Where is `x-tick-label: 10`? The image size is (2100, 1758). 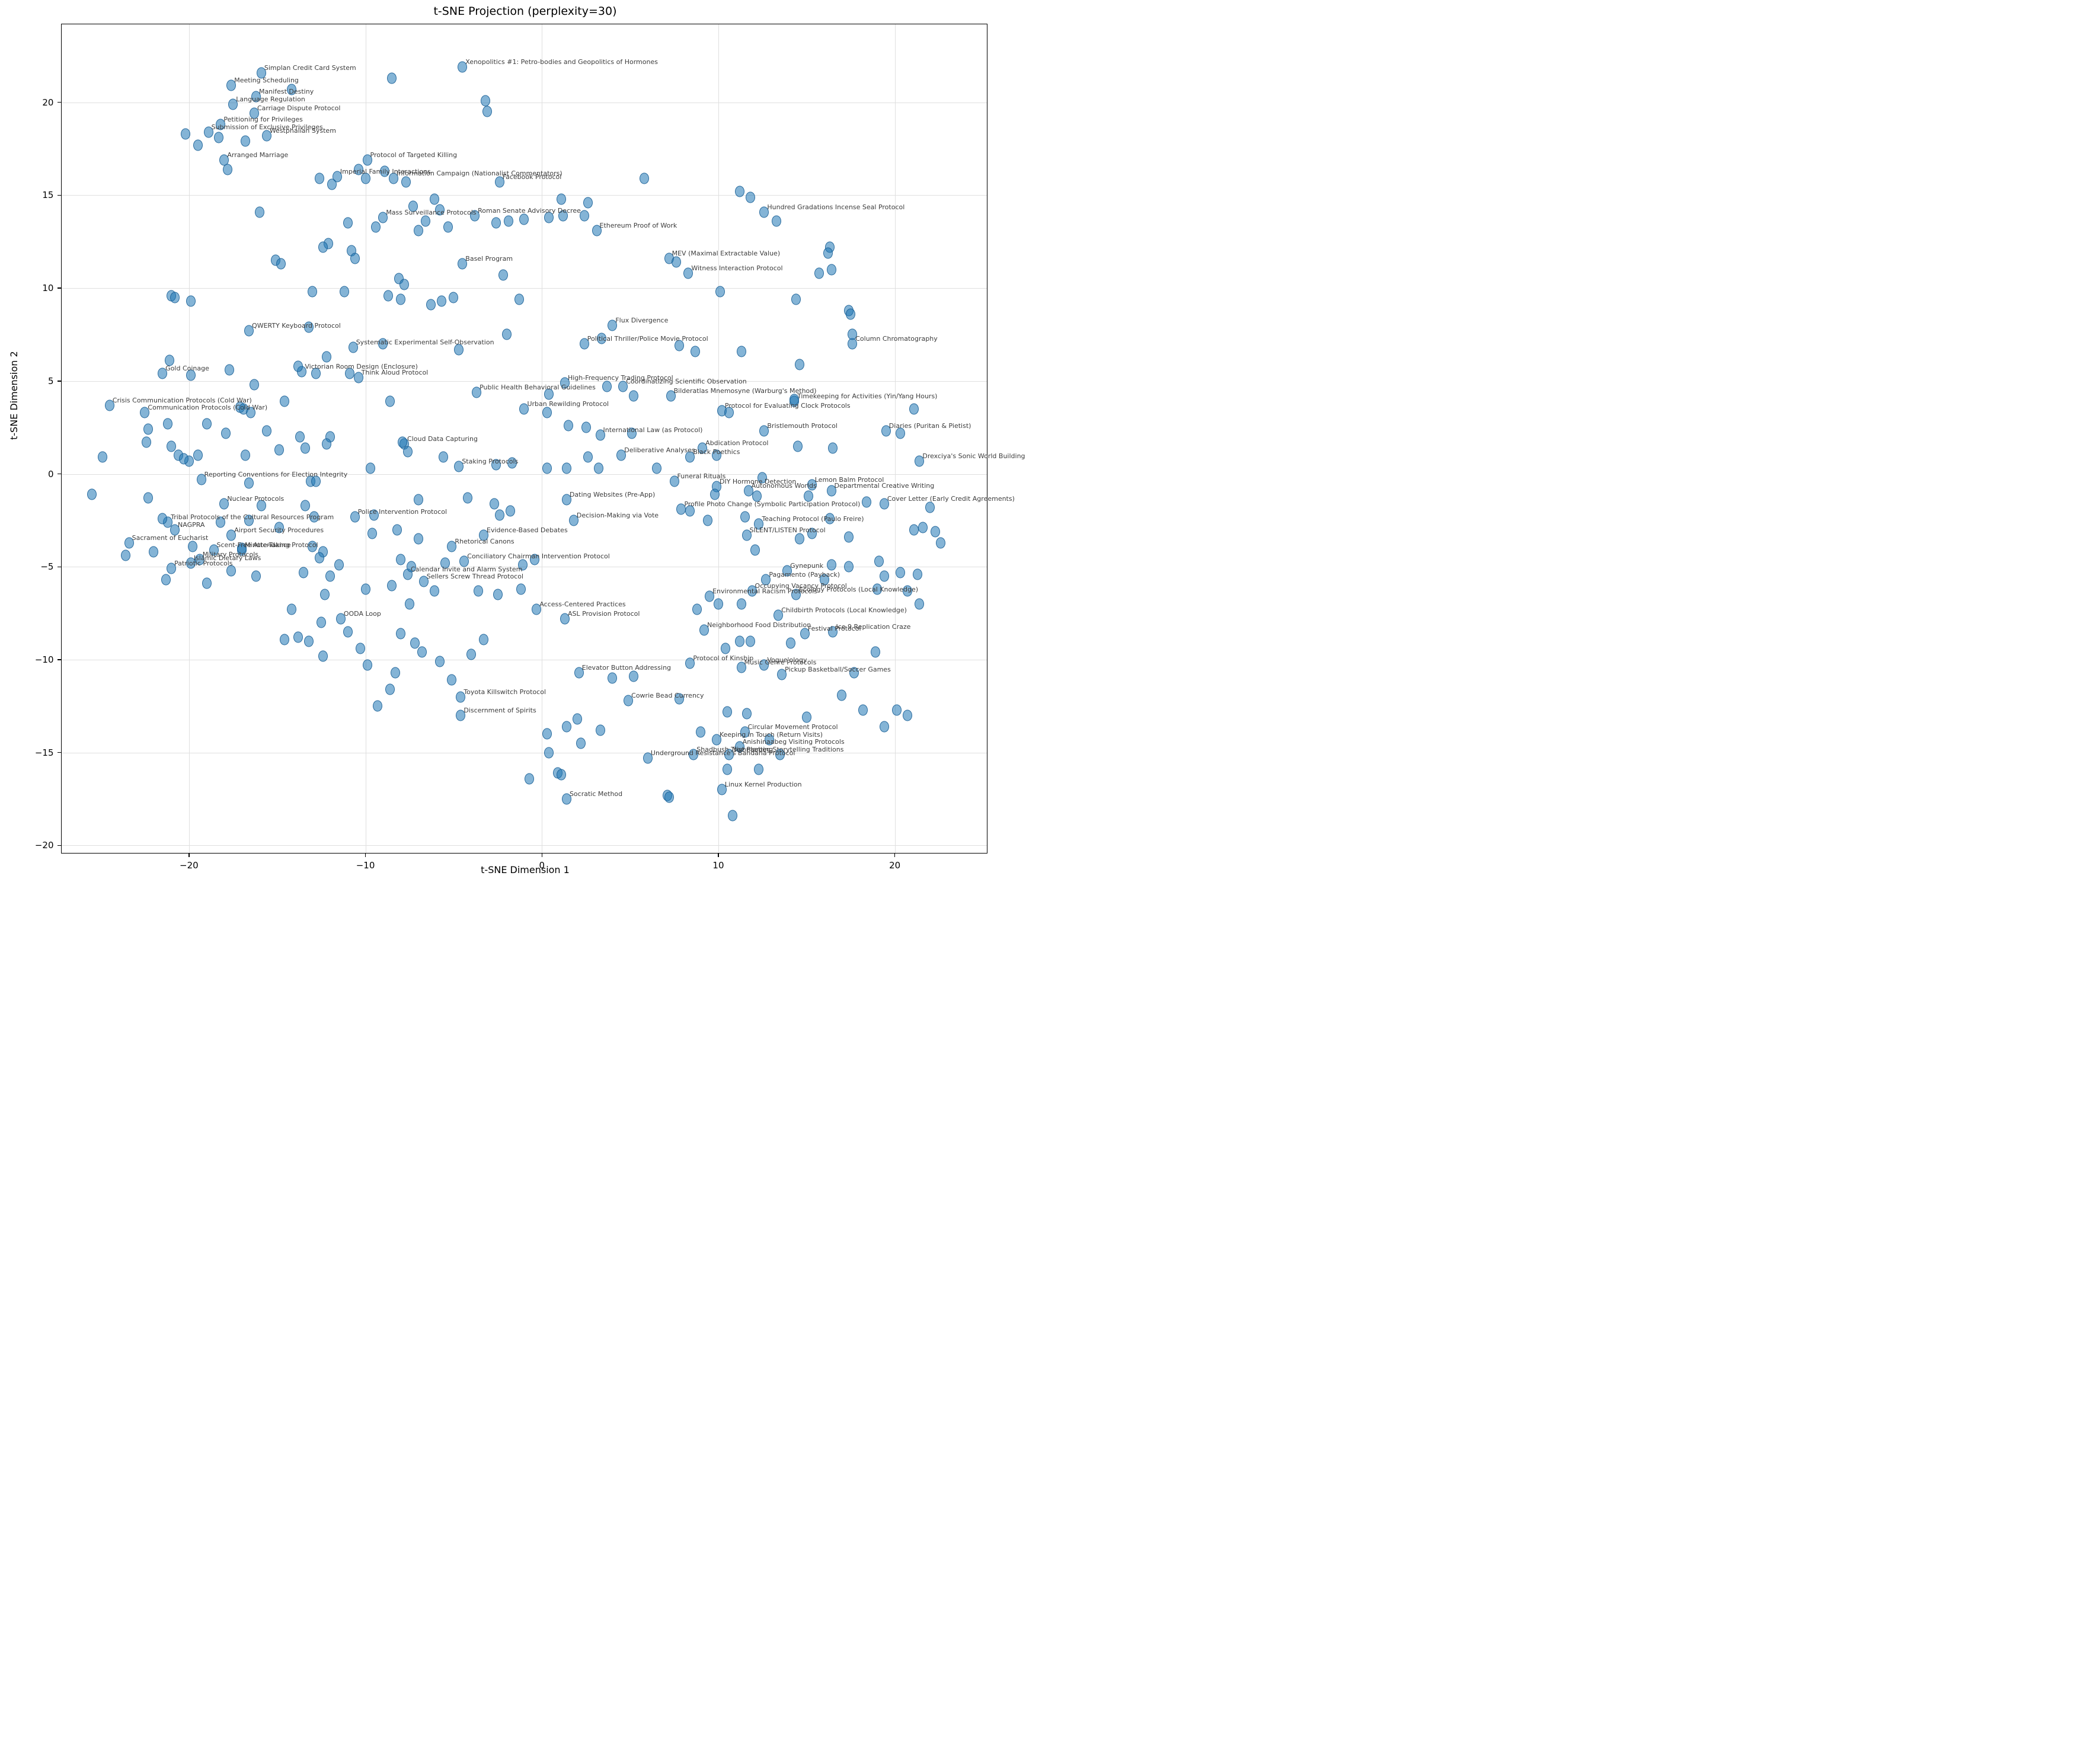 x-tick-label: 10 is located at coordinates (718, 865).